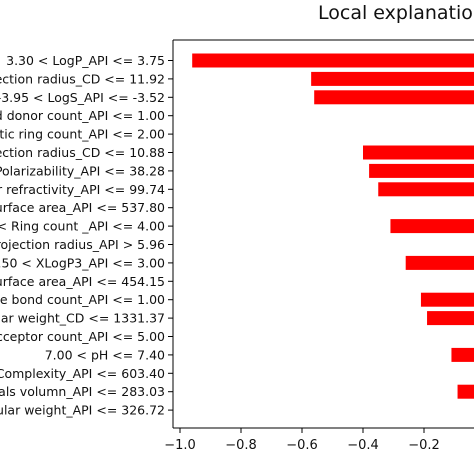 The width and height of the screenshot is (474, 474). I want to click on y-tick-label: ojection radius_CD <= 11.92, so click(82, 78).